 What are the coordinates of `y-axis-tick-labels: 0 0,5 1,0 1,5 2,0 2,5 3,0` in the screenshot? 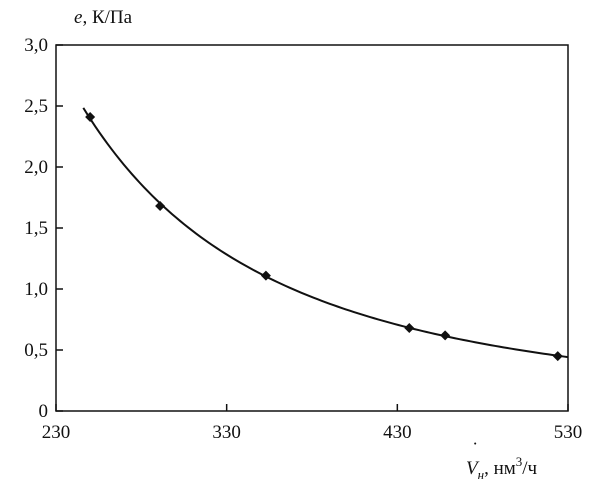 It's located at (36, 228).